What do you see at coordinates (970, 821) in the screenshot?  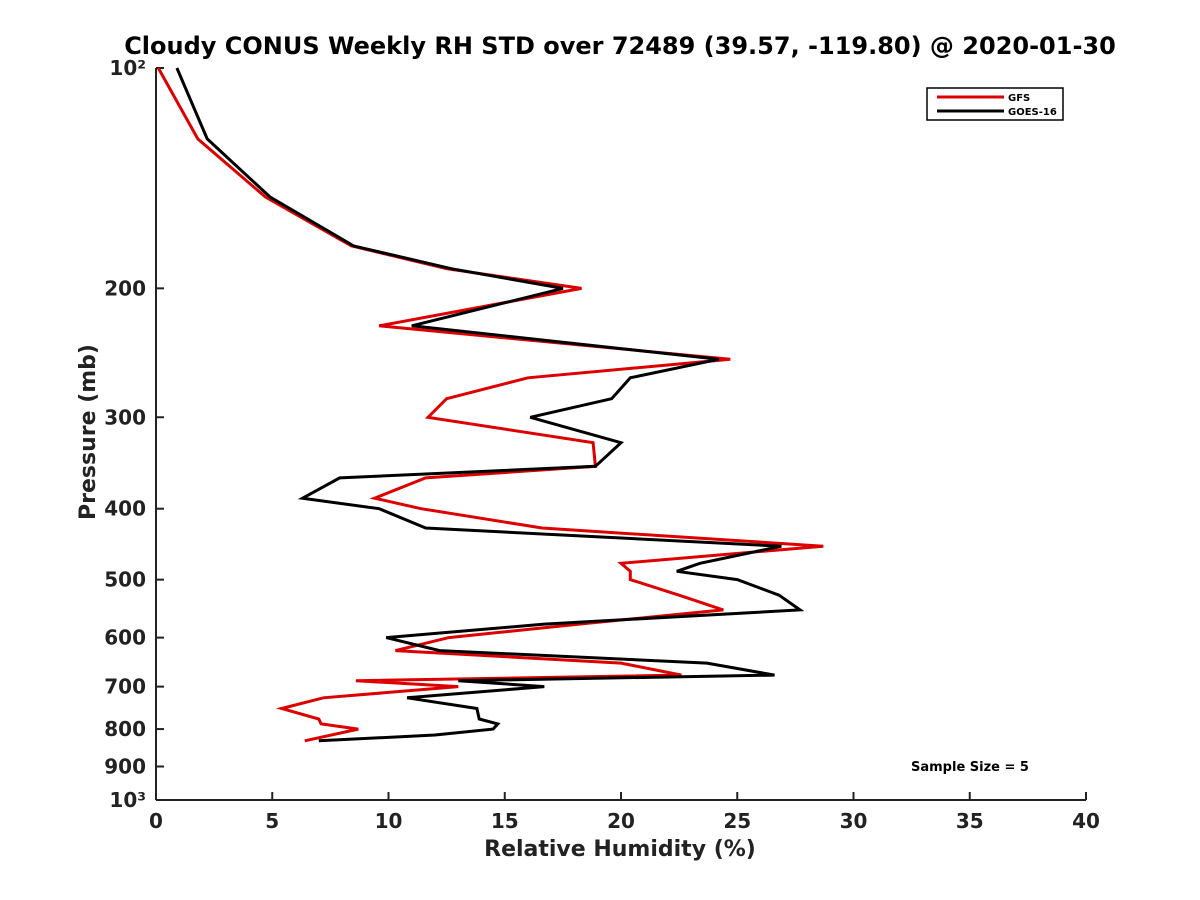 I see `x-tick-label: 35` at bounding box center [970, 821].